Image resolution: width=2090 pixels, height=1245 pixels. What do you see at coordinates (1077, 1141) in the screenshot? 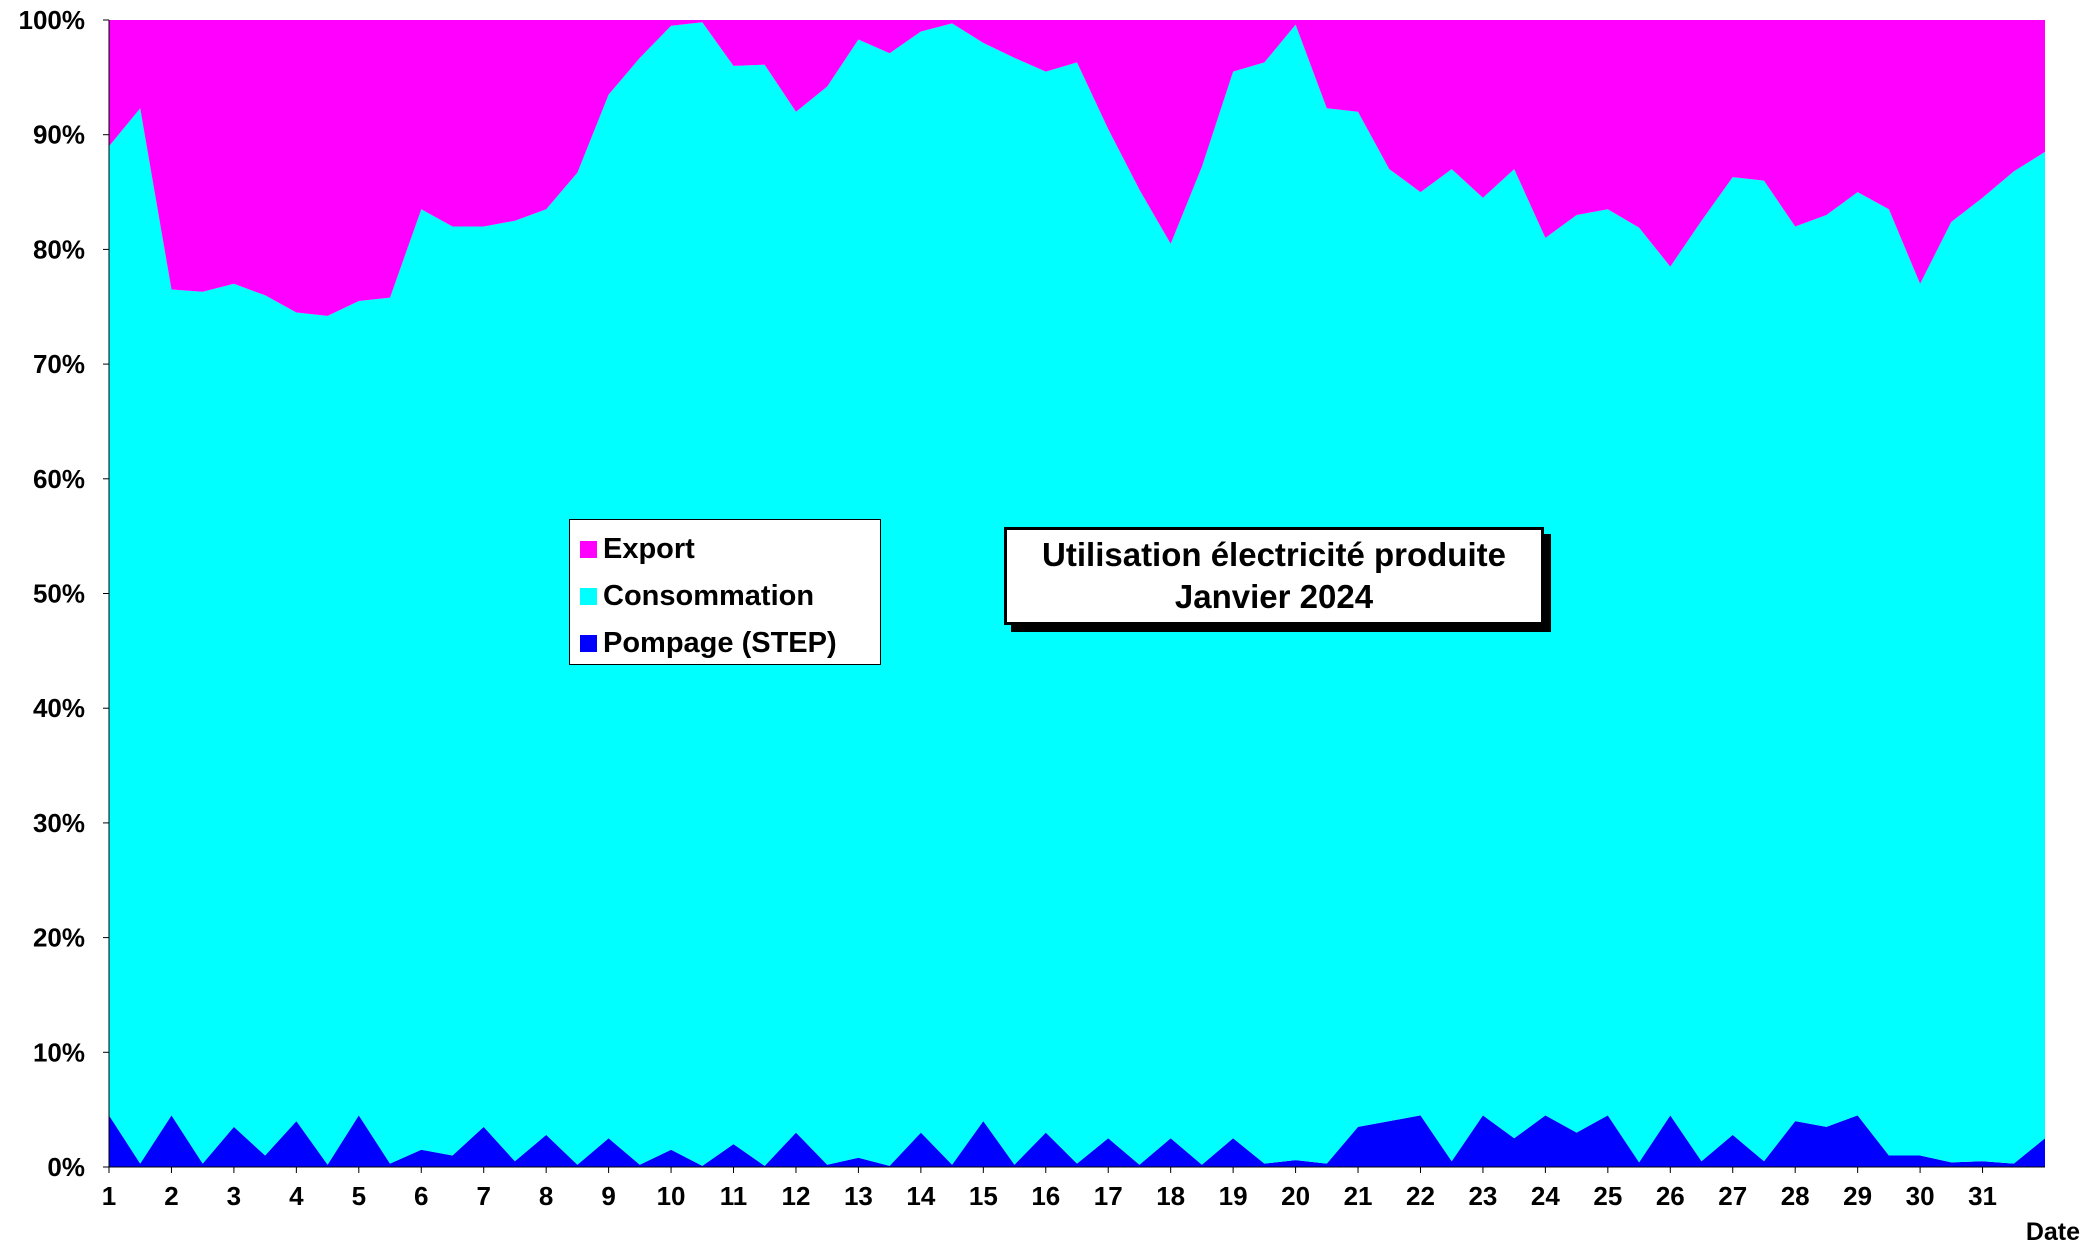
I see `area-pompage-step` at bounding box center [1077, 1141].